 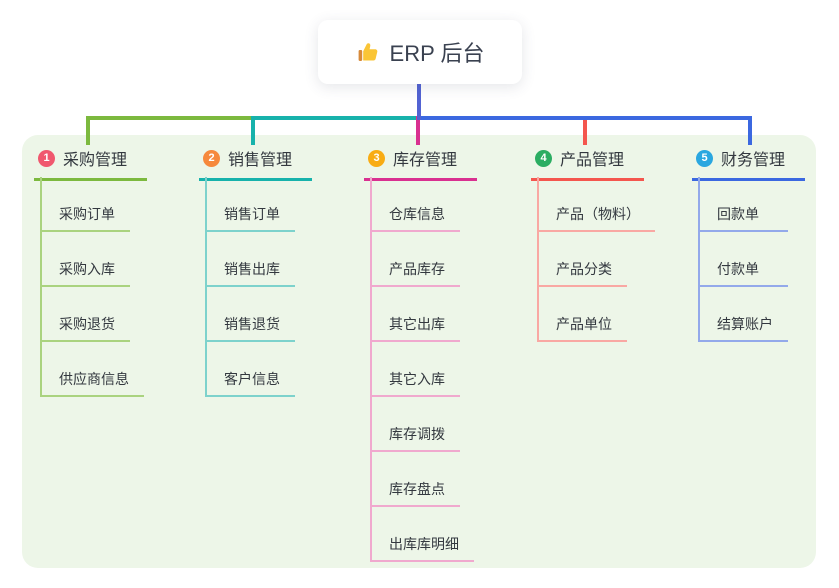 What do you see at coordinates (252, 379) in the screenshot?
I see `child-node-label: 客户信息` at bounding box center [252, 379].